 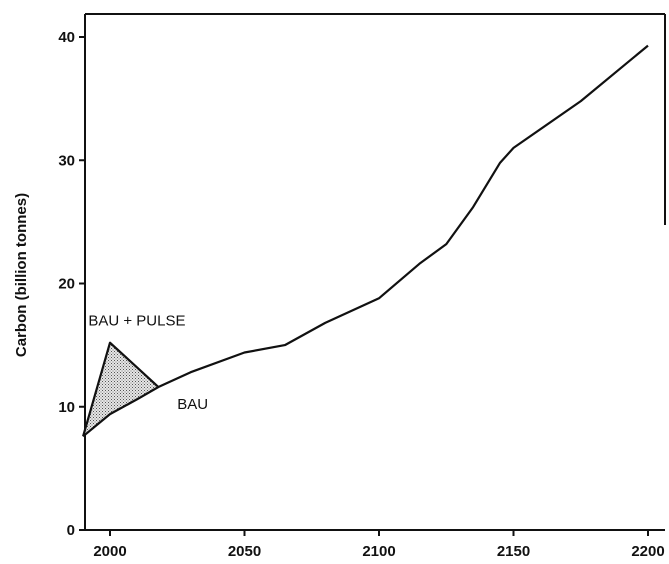 I want to click on y-tick-label-40: 40, so click(x=66, y=37).